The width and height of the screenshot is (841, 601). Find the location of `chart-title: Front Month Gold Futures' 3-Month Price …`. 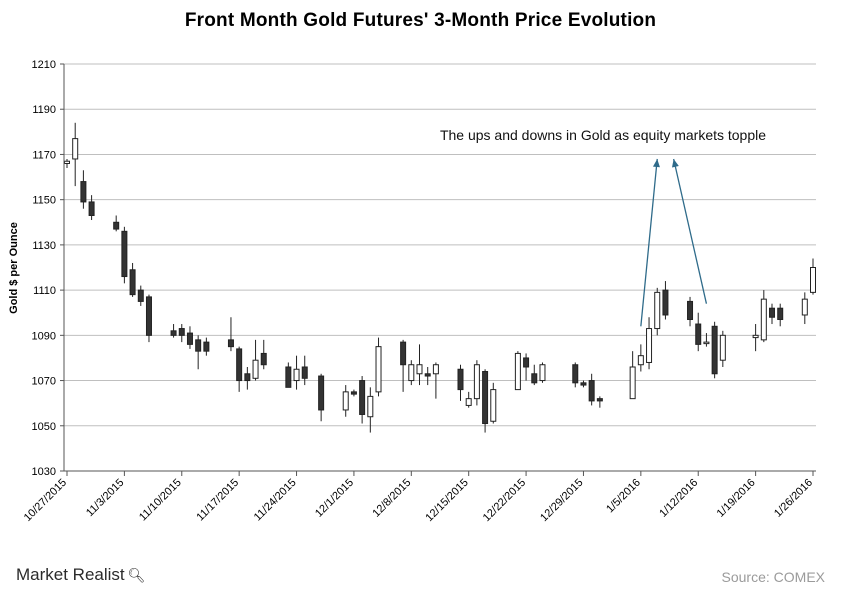

chart-title: Front Month Gold Futures' 3-Month Price … is located at coordinates (420, 20).